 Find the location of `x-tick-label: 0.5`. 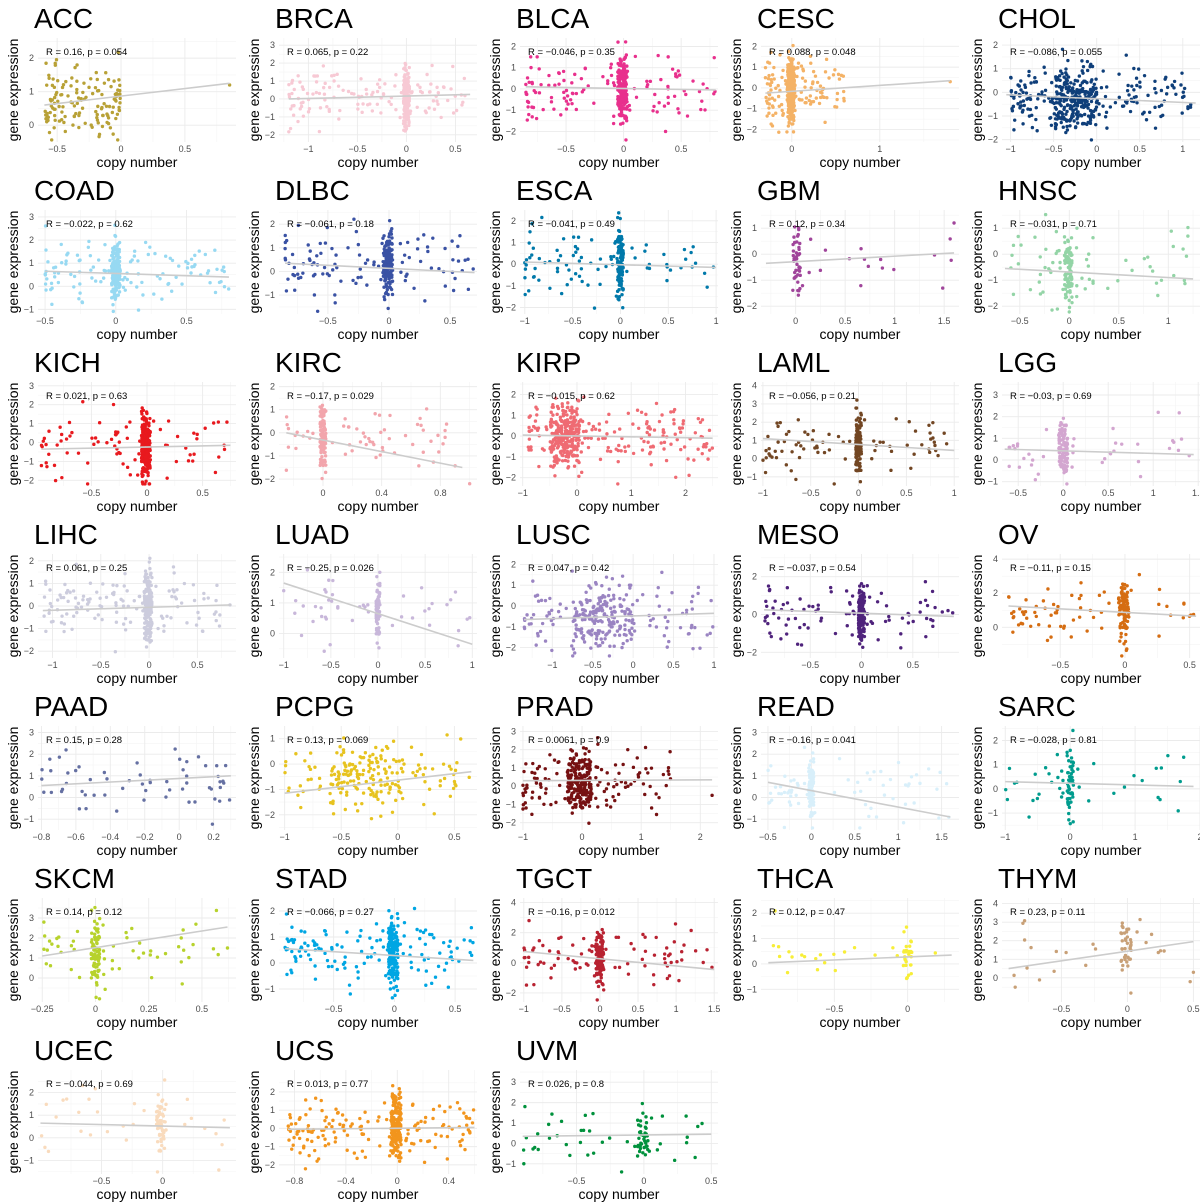

x-tick-label: 0.5 is located at coordinates (681, 149).